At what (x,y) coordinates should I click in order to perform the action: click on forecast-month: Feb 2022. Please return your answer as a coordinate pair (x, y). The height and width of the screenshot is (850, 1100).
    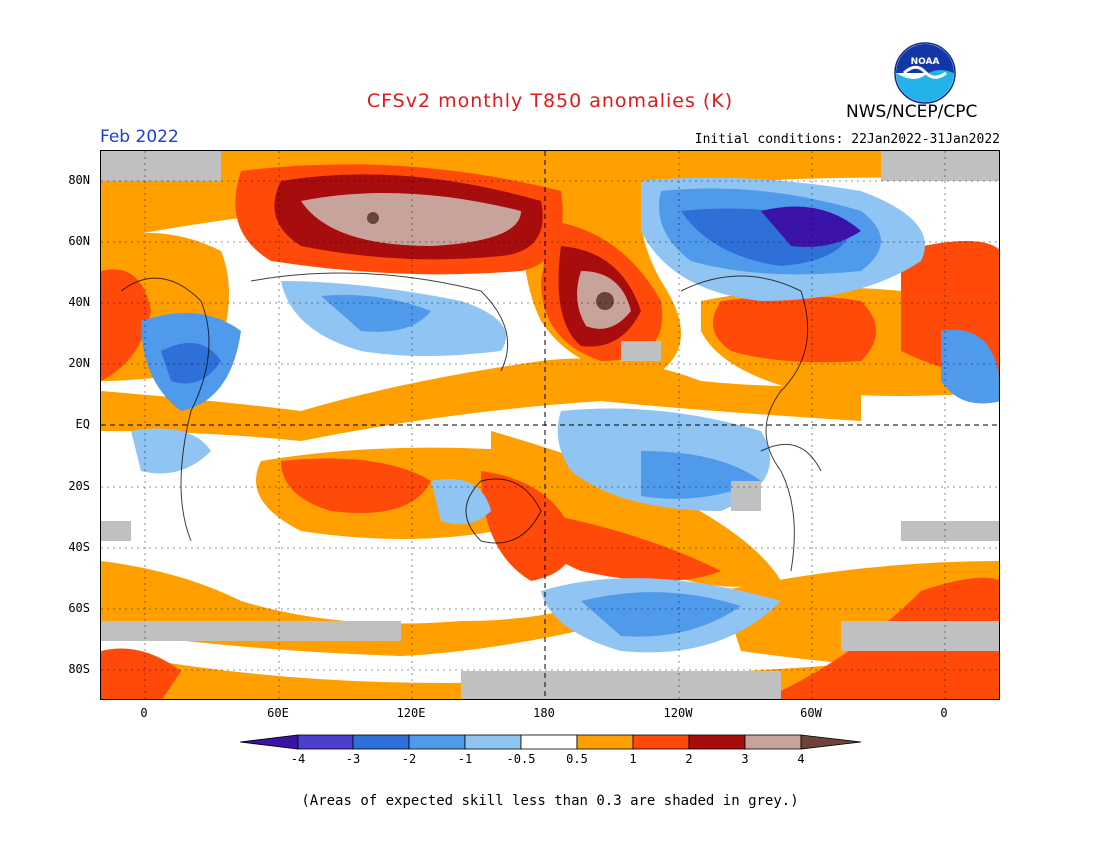
    Looking at the image, I should click on (139, 137).